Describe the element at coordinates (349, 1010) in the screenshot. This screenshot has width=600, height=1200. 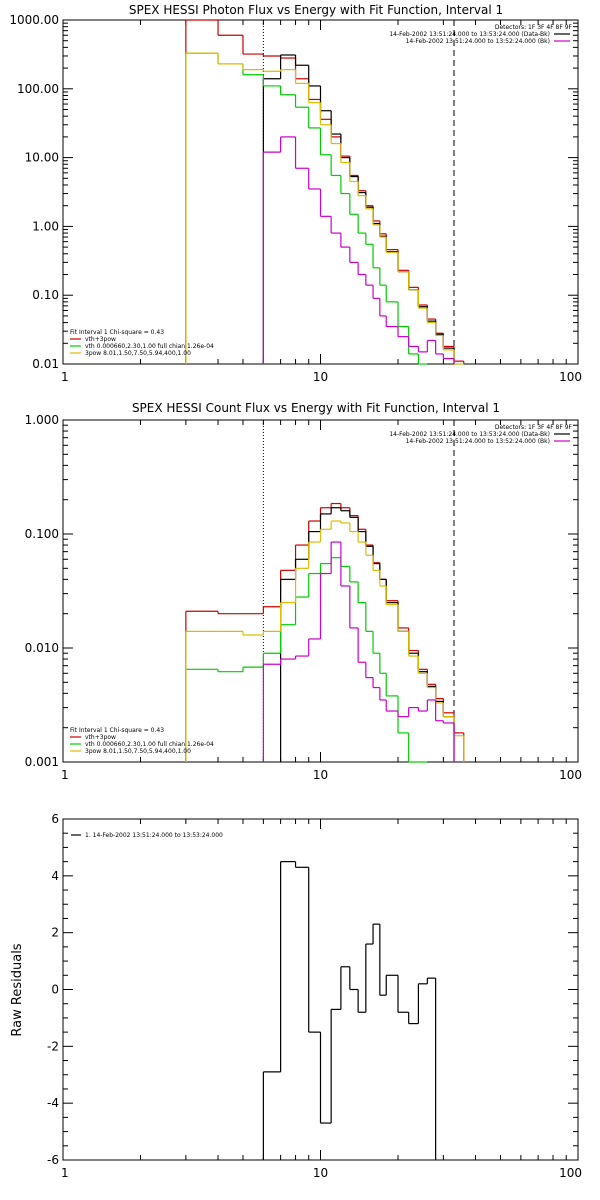
I see `series-1-step-line` at that location.